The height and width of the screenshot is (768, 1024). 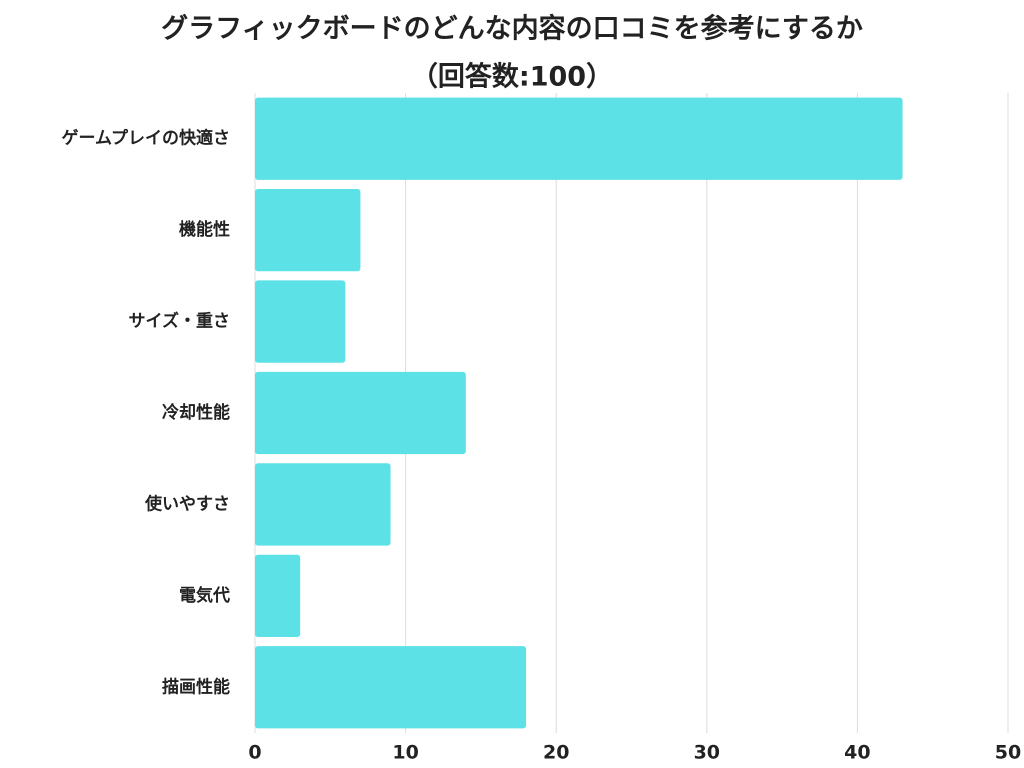 What do you see at coordinates (196, 686) in the screenshot?
I see `y-tick-label: 描画性能` at bounding box center [196, 686].